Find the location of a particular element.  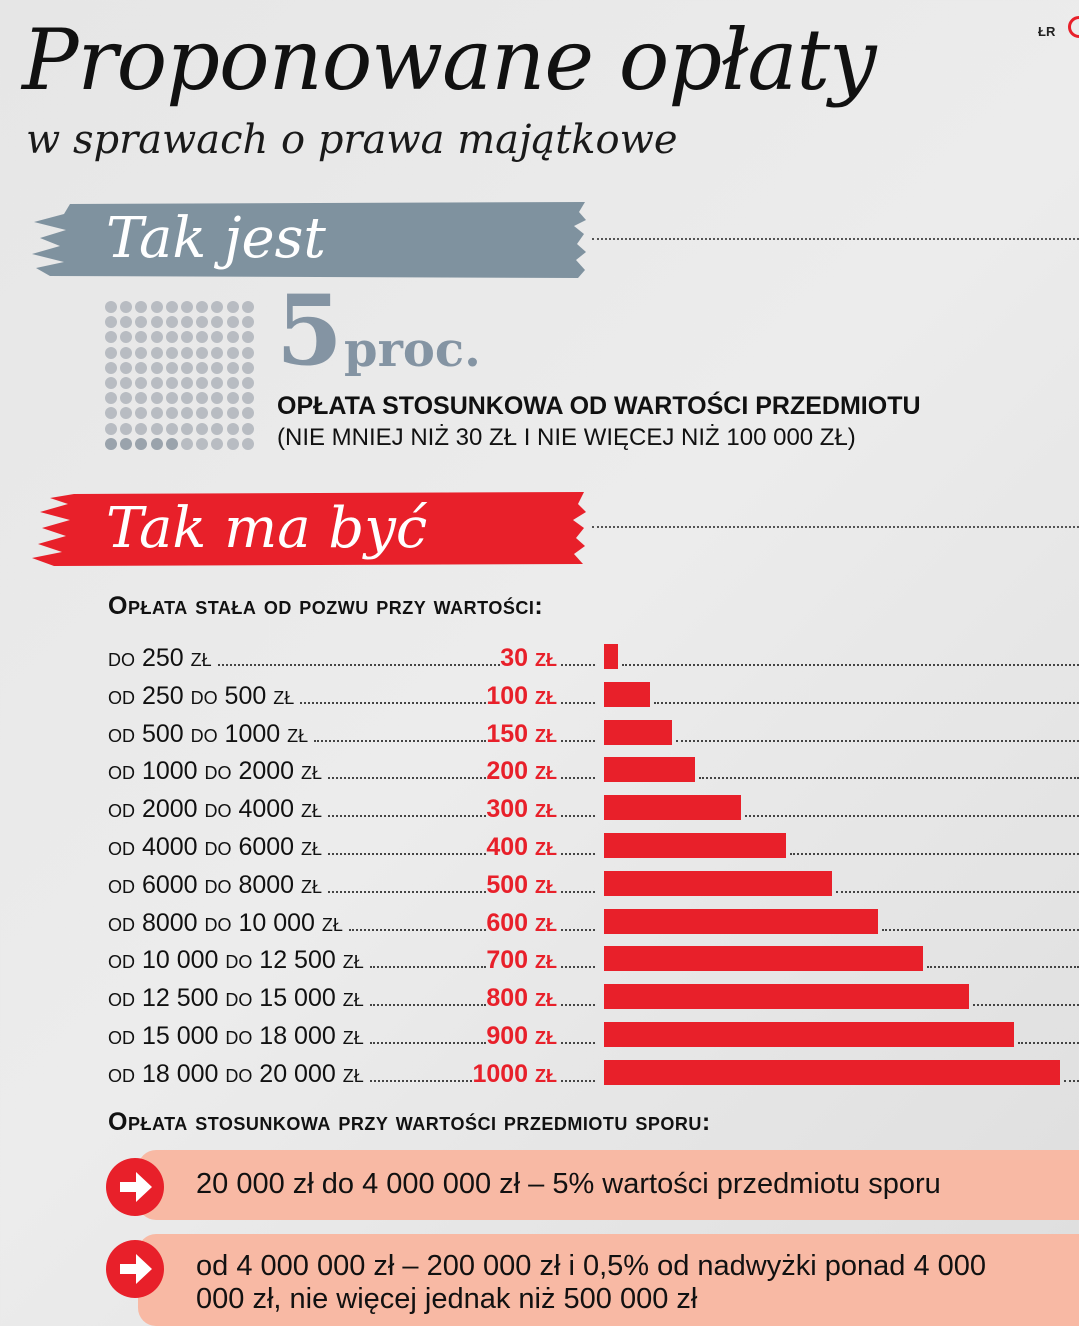

current-banner: Tak jest is located at coordinates (310, 240).